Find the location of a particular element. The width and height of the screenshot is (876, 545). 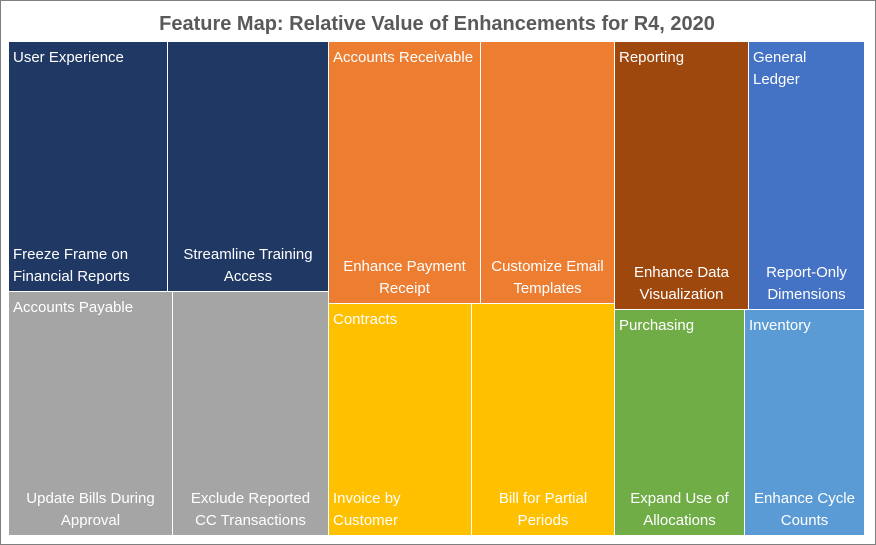

group-label-general-ledger-line-2: Ledger is located at coordinates (776, 79).